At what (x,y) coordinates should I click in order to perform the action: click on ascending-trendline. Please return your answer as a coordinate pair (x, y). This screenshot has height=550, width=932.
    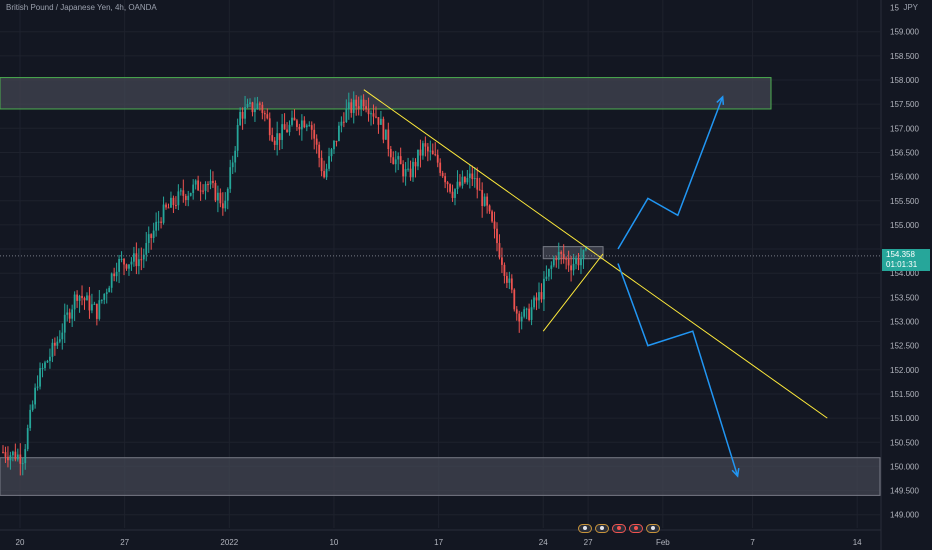
    Looking at the image, I should click on (573, 292).